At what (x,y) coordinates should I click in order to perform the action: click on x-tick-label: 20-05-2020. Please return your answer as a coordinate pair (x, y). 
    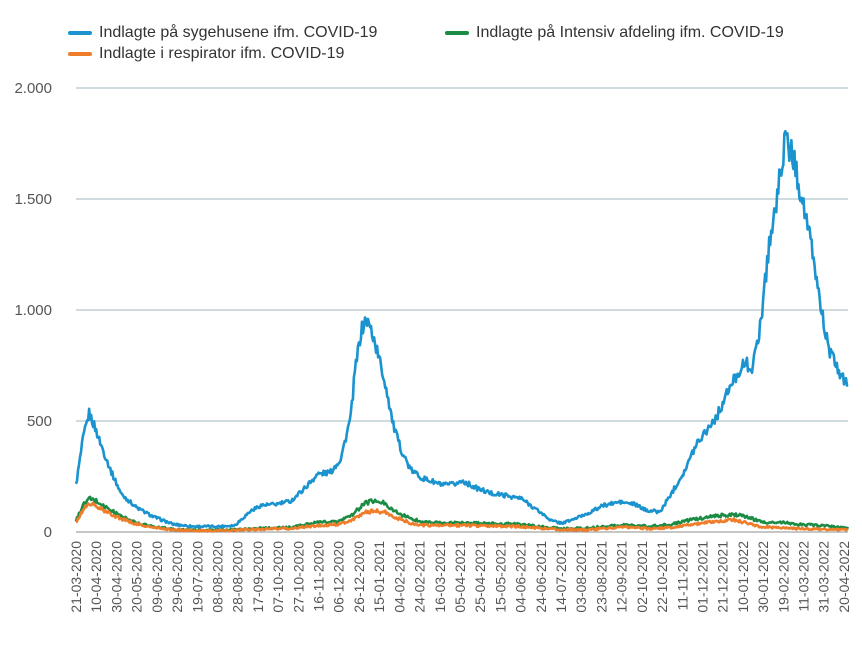
    Looking at the image, I should click on (137, 577).